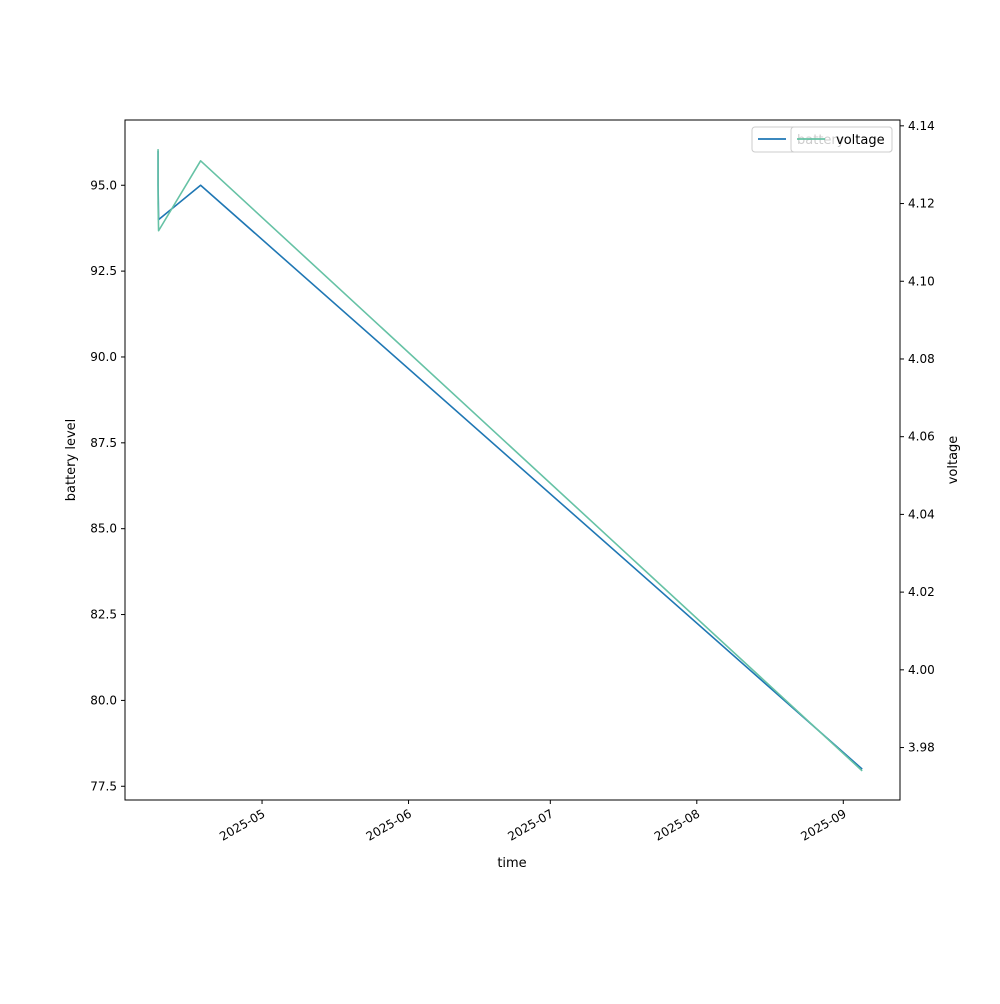 The image size is (1000, 1004). I want to click on legend-box-right, so click(841, 139).